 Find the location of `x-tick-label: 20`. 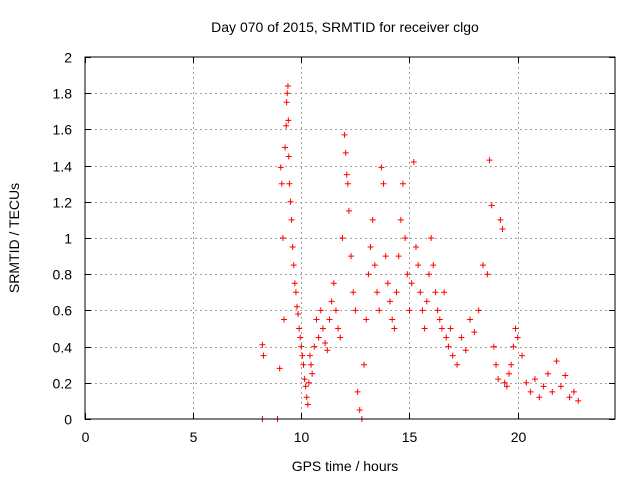

x-tick-label: 20 is located at coordinates (519, 437).